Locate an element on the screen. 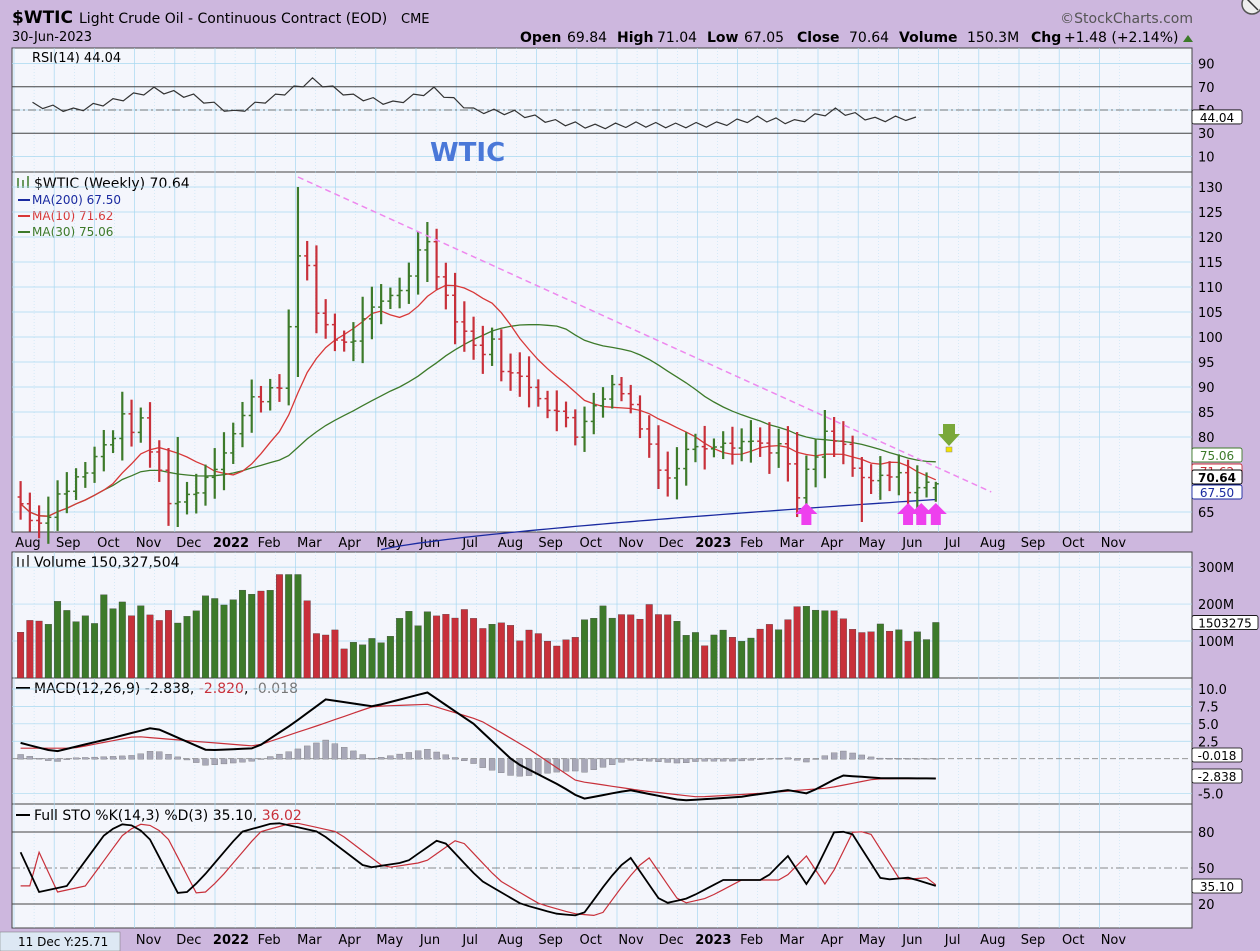  sto-title: Full STO %K(14,3) %D(3) 35.10, 36.02 is located at coordinates (168, 816).